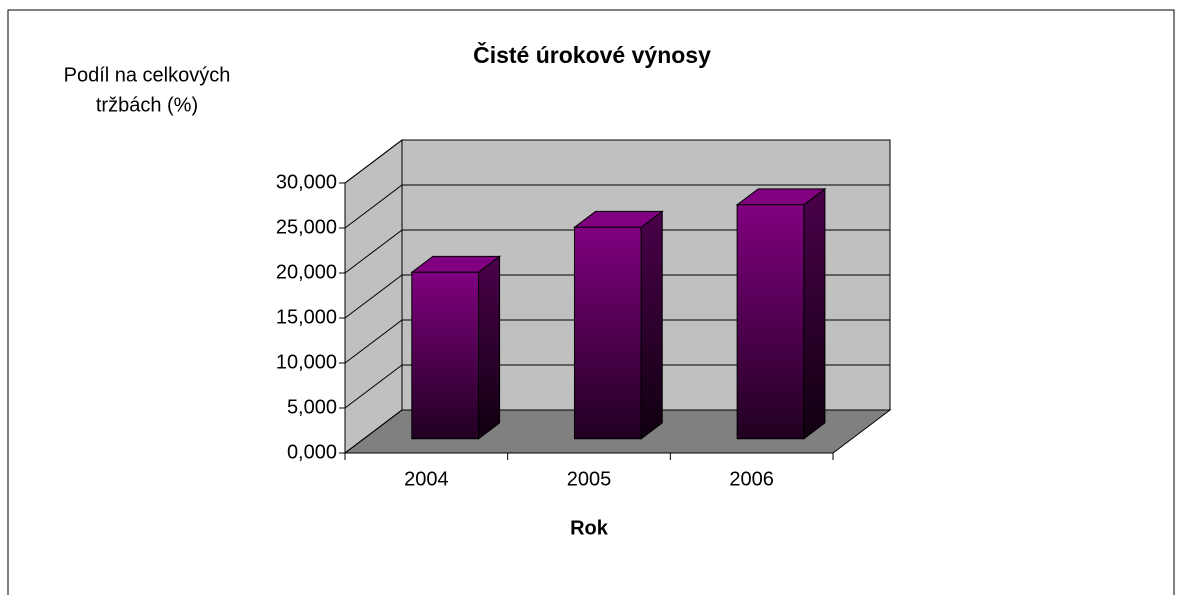  What do you see at coordinates (592, 54) in the screenshot?
I see `chart-title: Čisté úrokové výnosy` at bounding box center [592, 54].